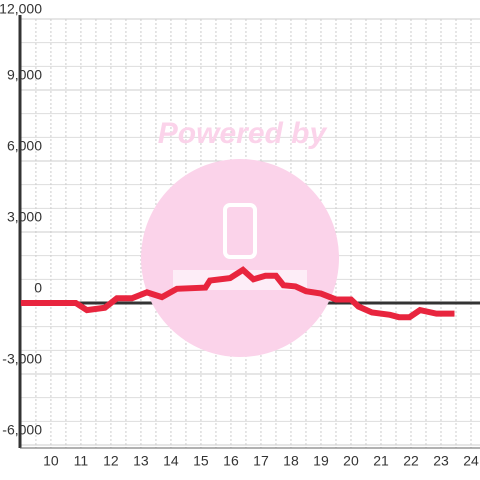 This screenshot has height=480, width=480. I want to click on x-tick-label: 12, so click(111, 461).